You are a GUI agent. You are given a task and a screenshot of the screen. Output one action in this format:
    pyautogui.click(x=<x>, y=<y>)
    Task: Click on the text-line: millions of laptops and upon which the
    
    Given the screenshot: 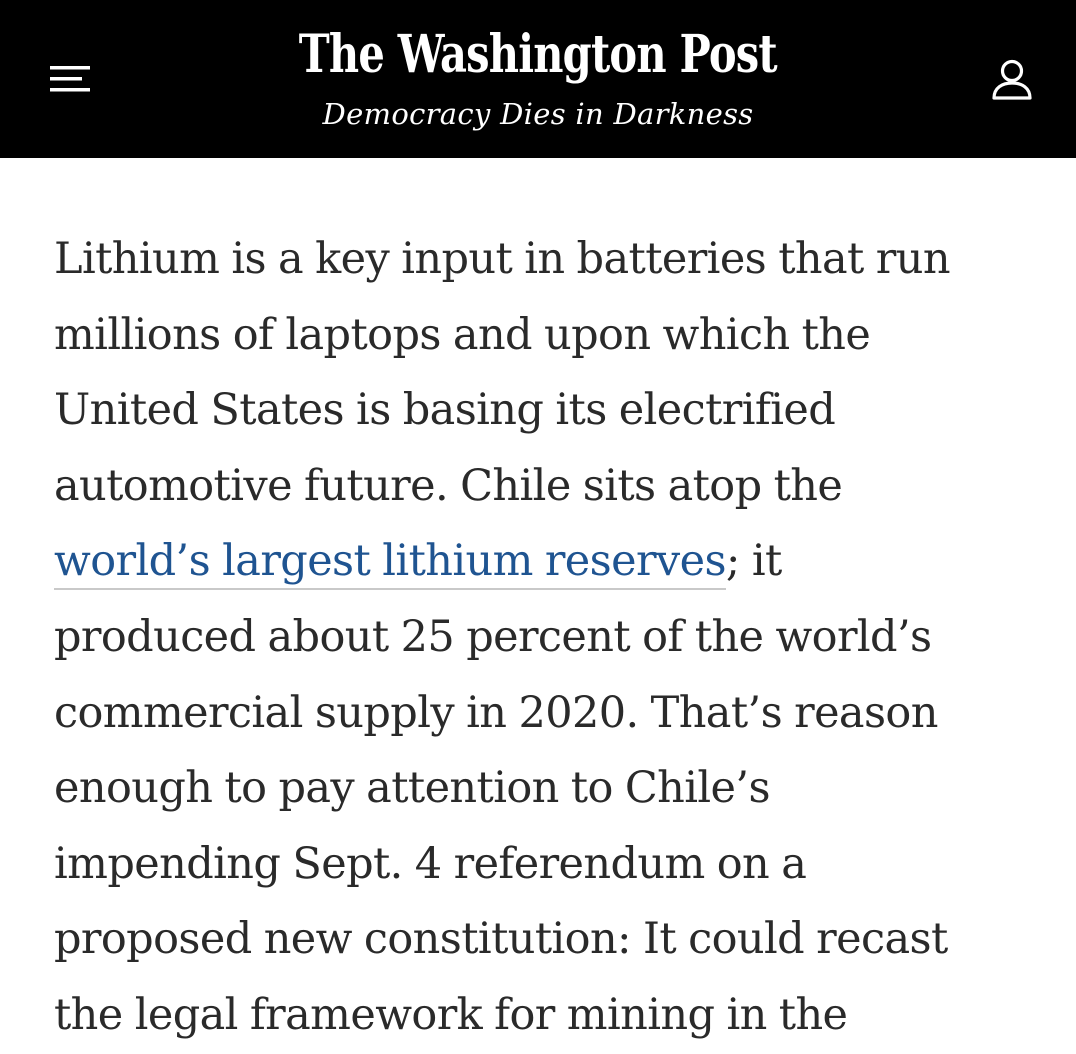 What is the action you would take?
    pyautogui.click(x=462, y=334)
    